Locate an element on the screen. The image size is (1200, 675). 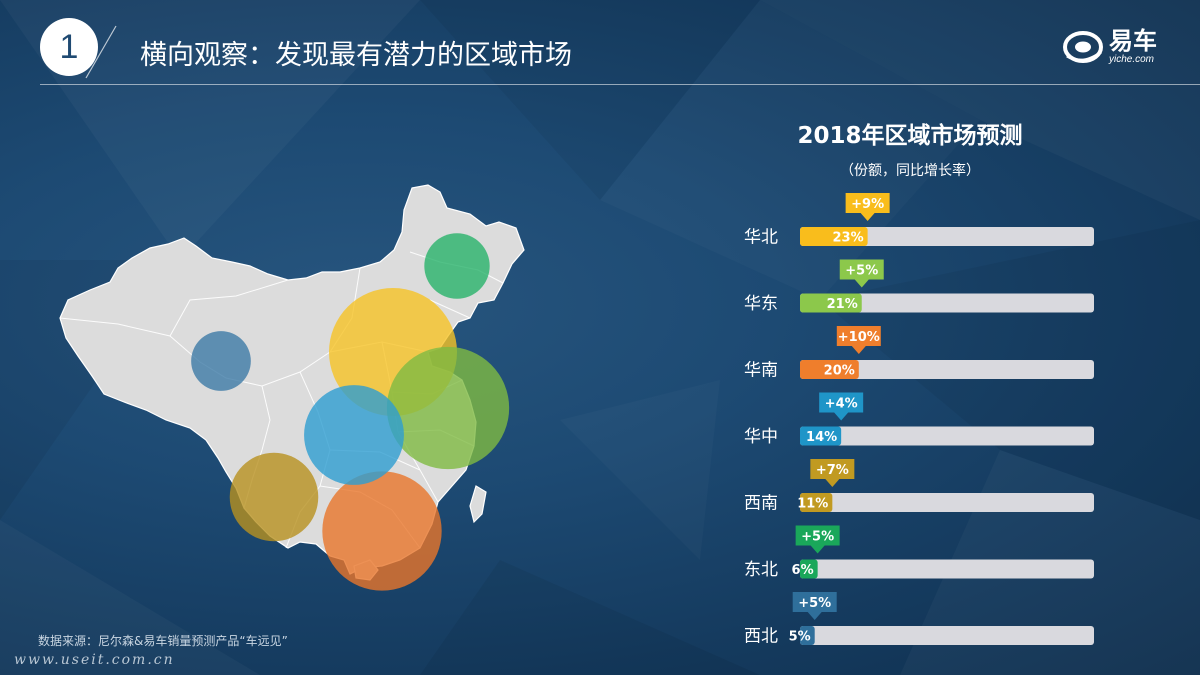
brand-mark-icon is located at coordinates (1083, 47).